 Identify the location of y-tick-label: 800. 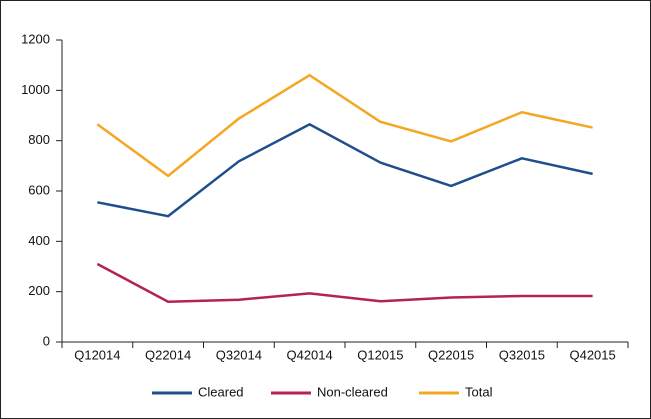
(39, 139).